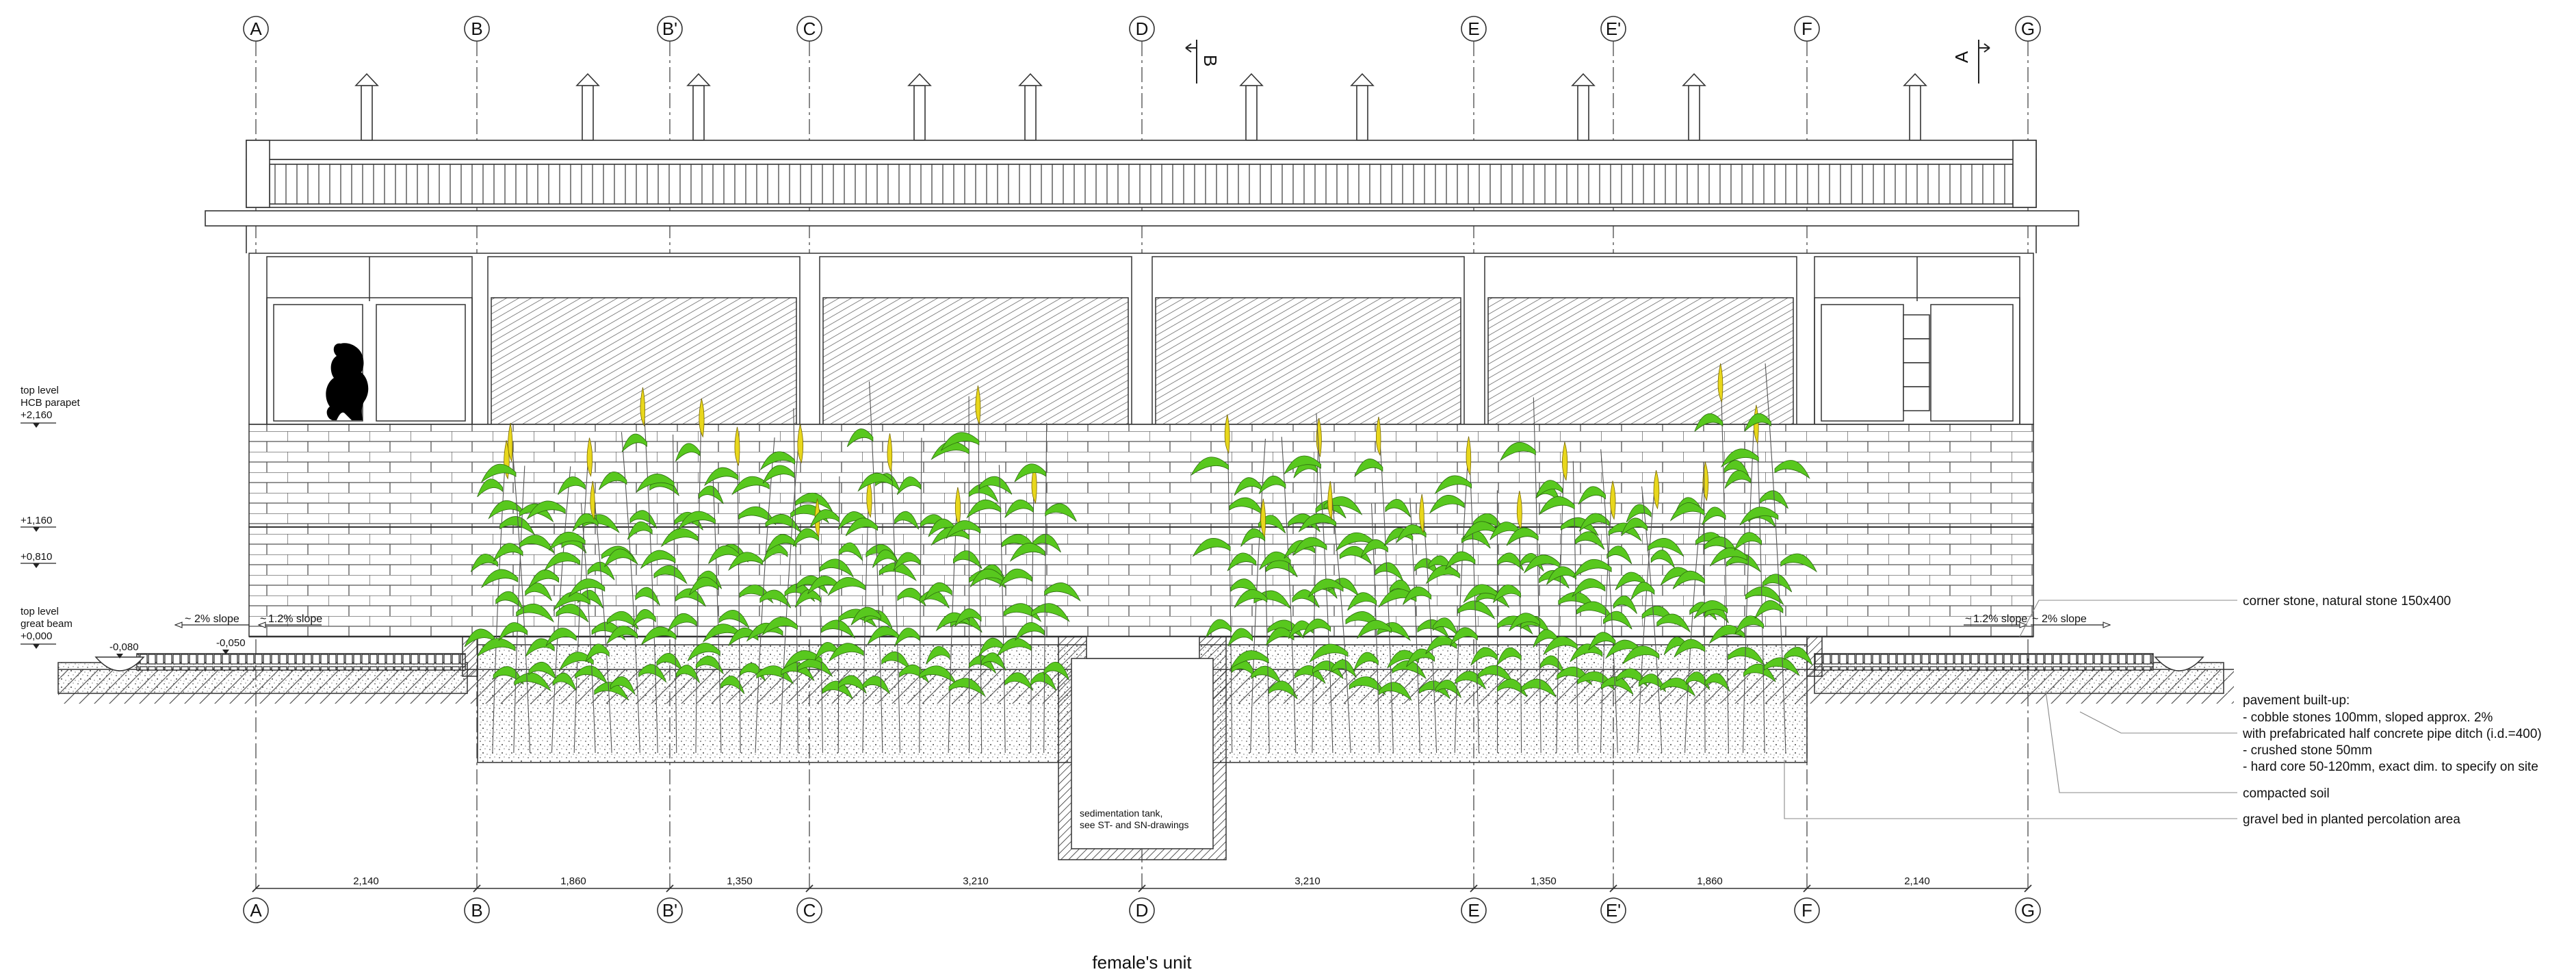 The width and height of the screenshot is (2576, 974). Describe the element at coordinates (36, 520) in the screenshot. I see `svg-text: +1,160` at that location.